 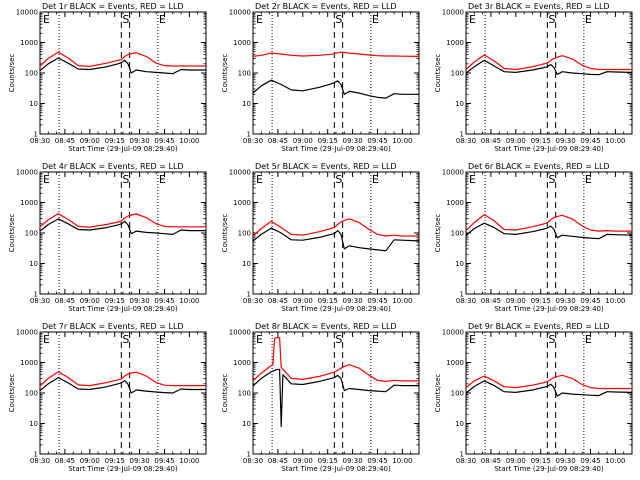 I want to click on panel-title: Det 3r BLACK = Events, RED = LLD, so click(x=539, y=6).